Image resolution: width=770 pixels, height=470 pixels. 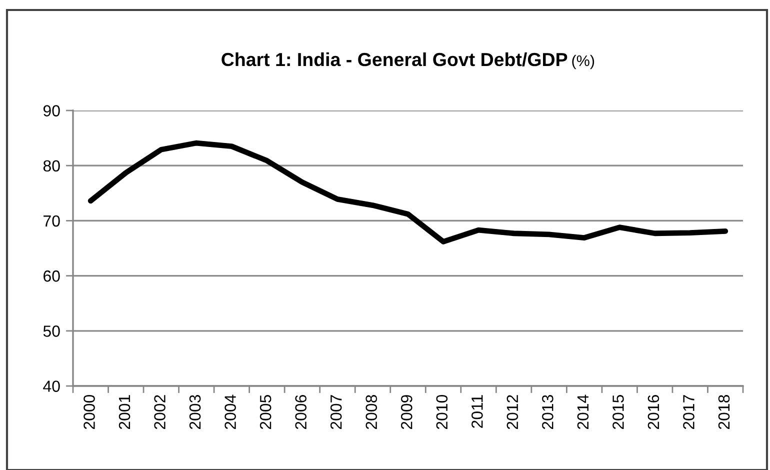 I want to click on x-tick-label: 2006, so click(x=300, y=412).